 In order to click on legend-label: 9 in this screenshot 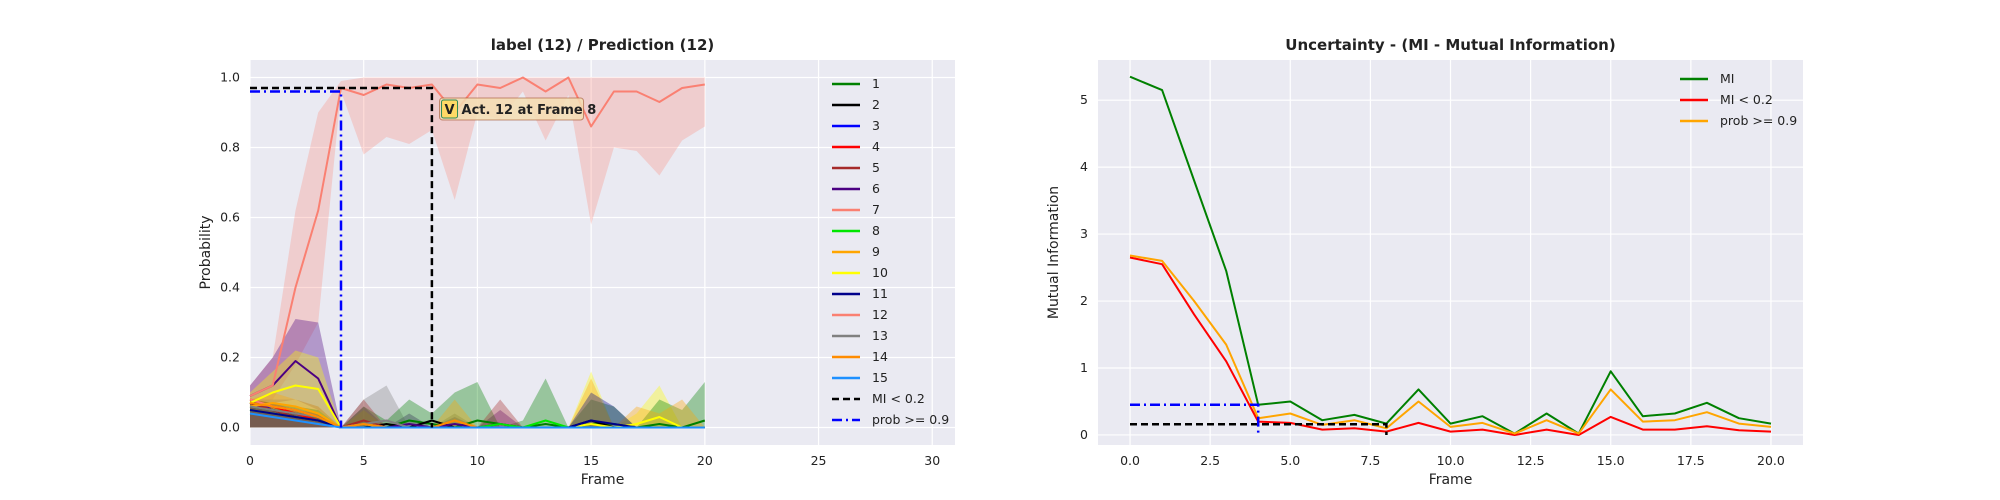, I will do `click(876, 251)`.